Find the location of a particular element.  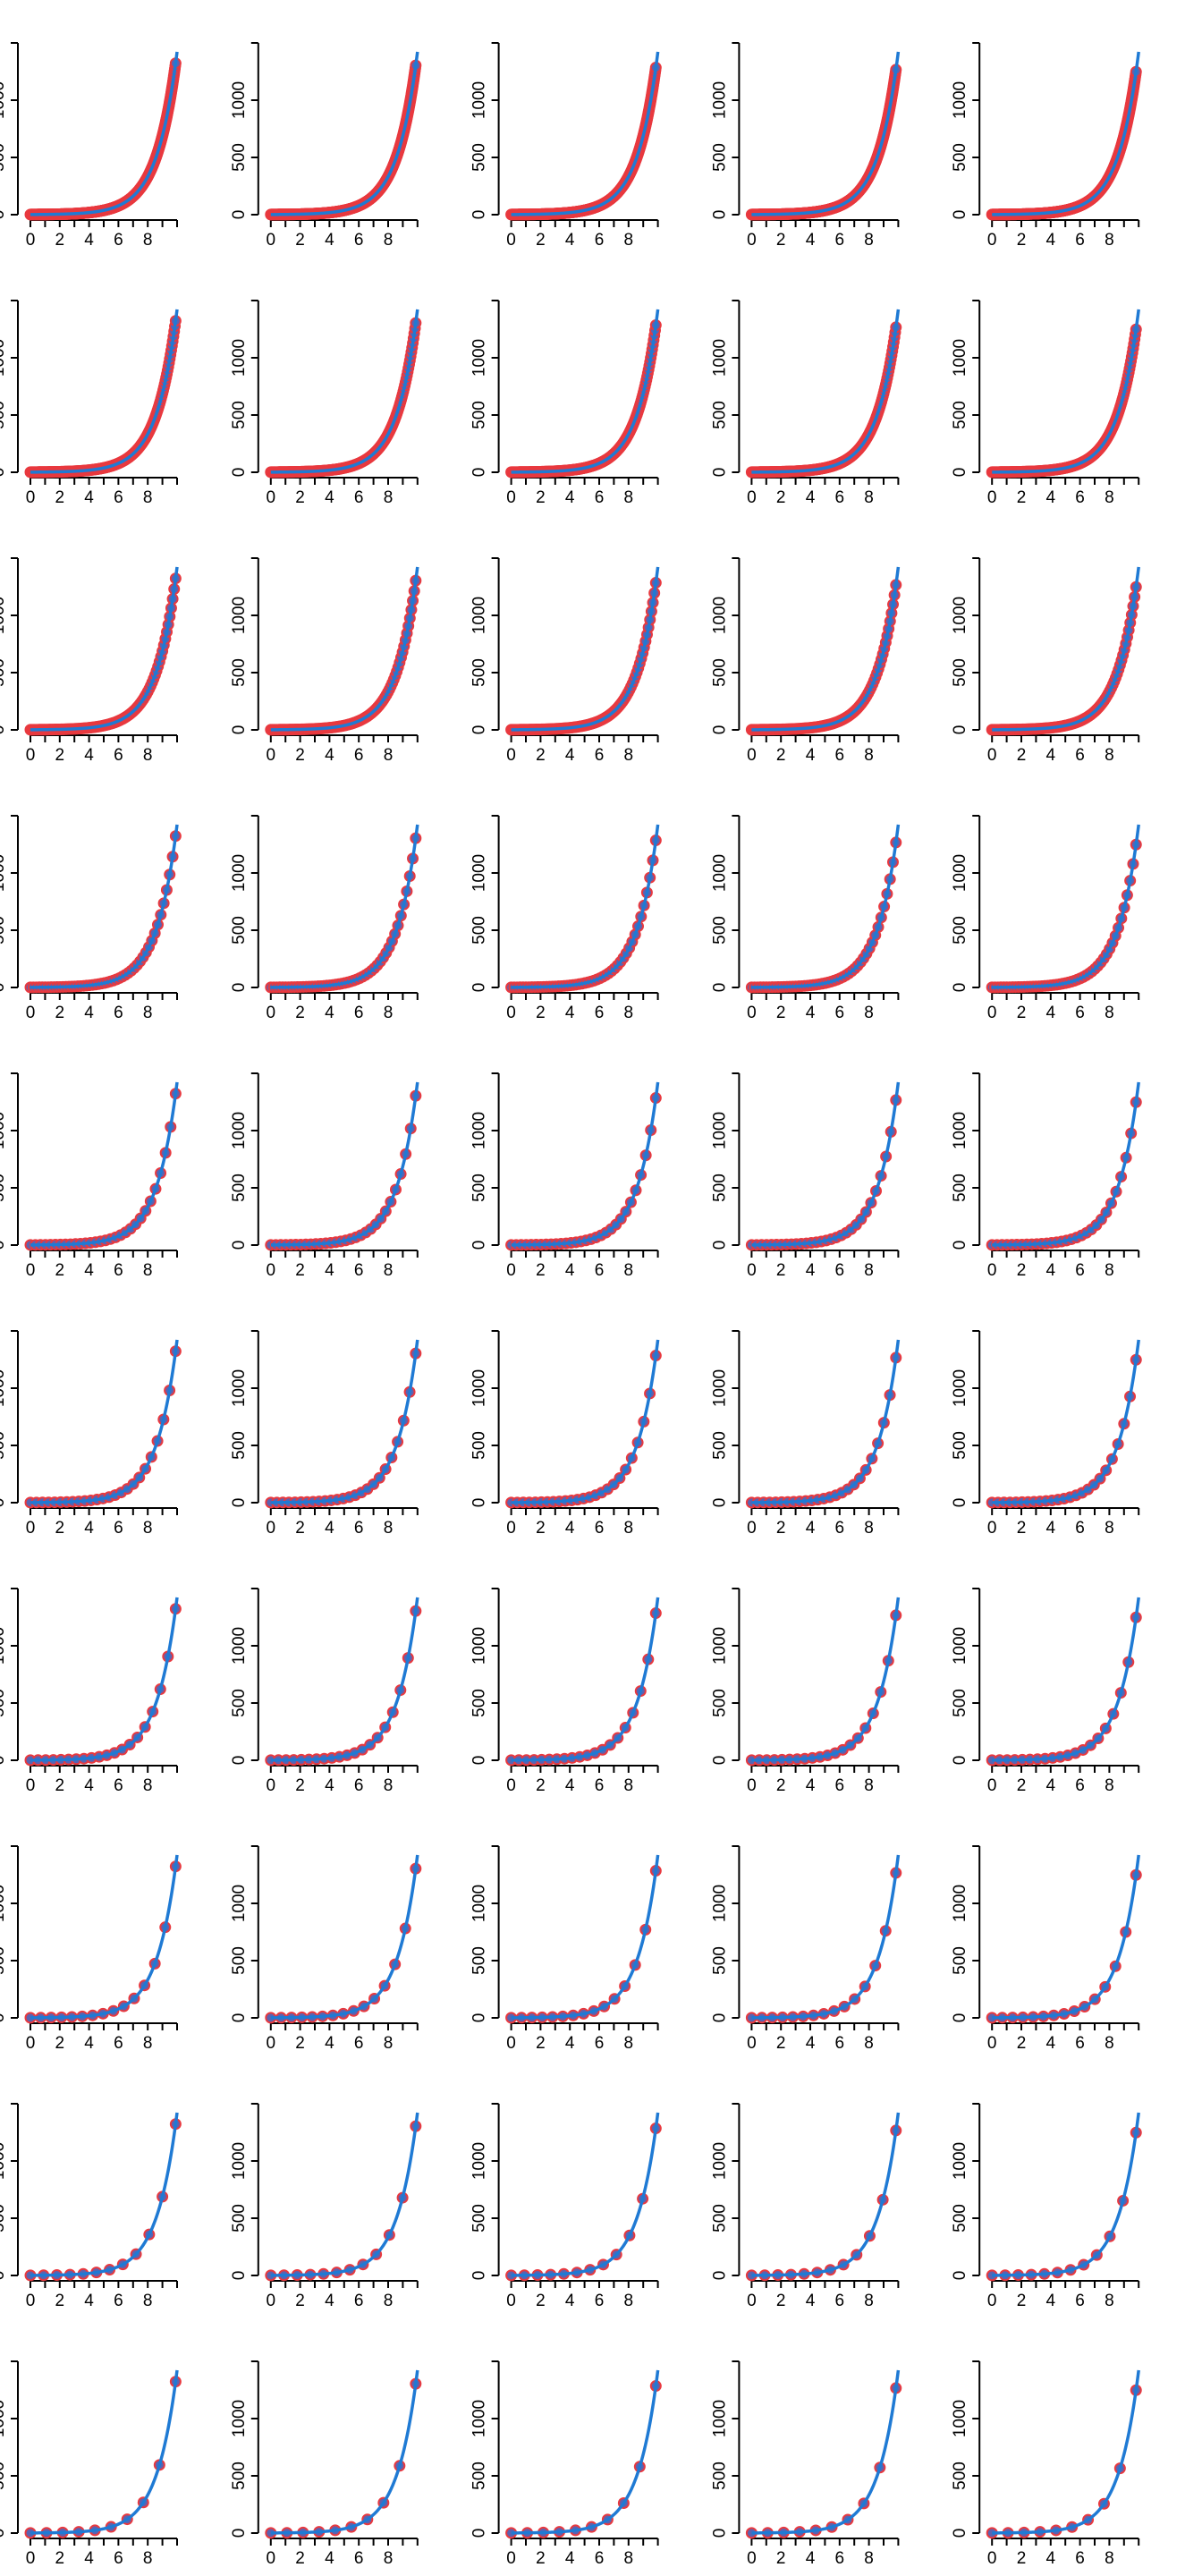

panel-r5-c5: 0 2 4 6 8 0 500 1000 is located at coordinates (1046, 1176).